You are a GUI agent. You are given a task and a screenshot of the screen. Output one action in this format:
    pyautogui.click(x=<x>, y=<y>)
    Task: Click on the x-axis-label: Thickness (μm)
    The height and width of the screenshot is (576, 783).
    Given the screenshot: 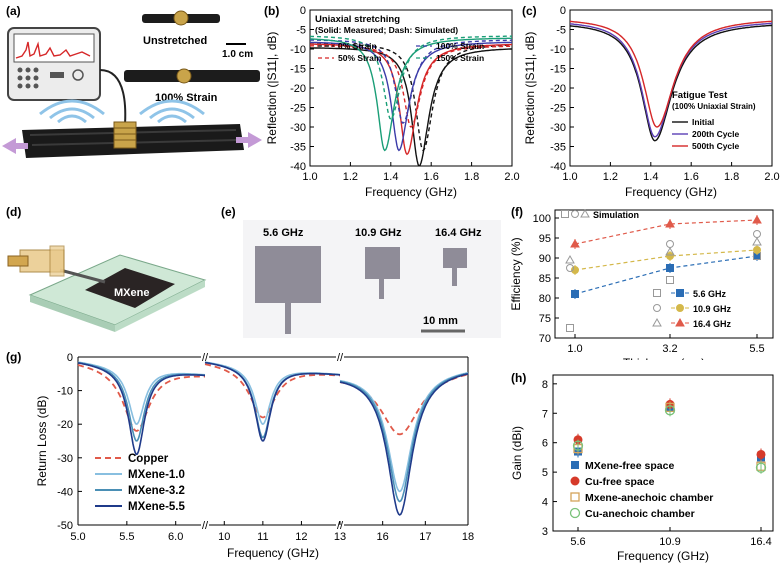 What is the action you would take?
    pyautogui.click(x=664, y=358)
    